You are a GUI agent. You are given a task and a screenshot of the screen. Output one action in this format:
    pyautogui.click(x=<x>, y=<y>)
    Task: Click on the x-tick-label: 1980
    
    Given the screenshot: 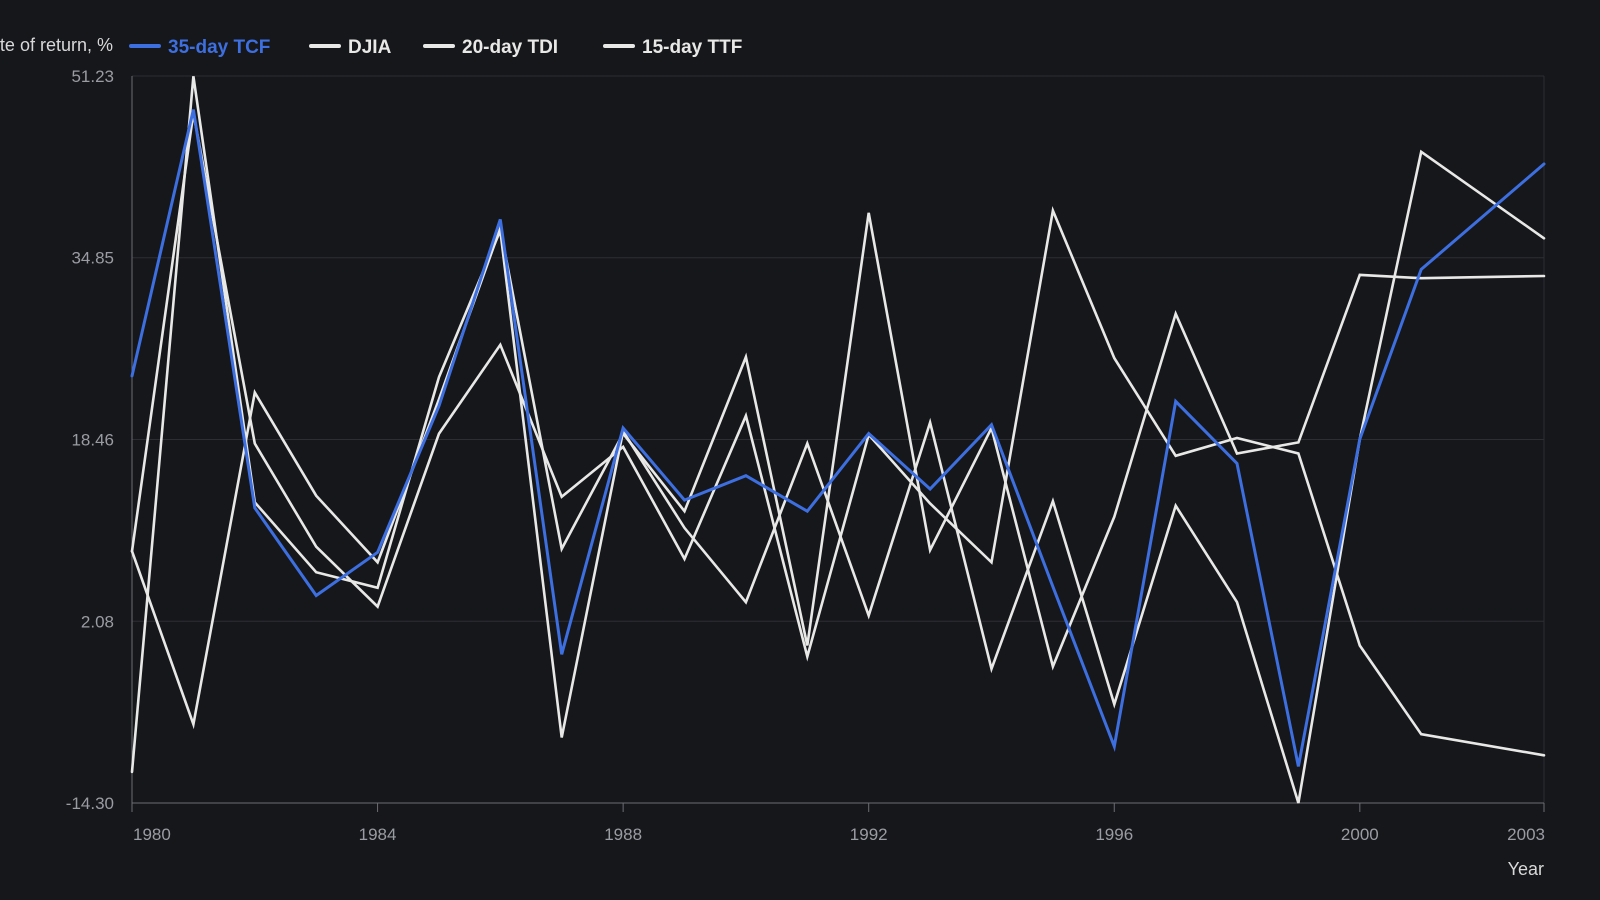 What is the action you would take?
    pyautogui.click(x=152, y=834)
    